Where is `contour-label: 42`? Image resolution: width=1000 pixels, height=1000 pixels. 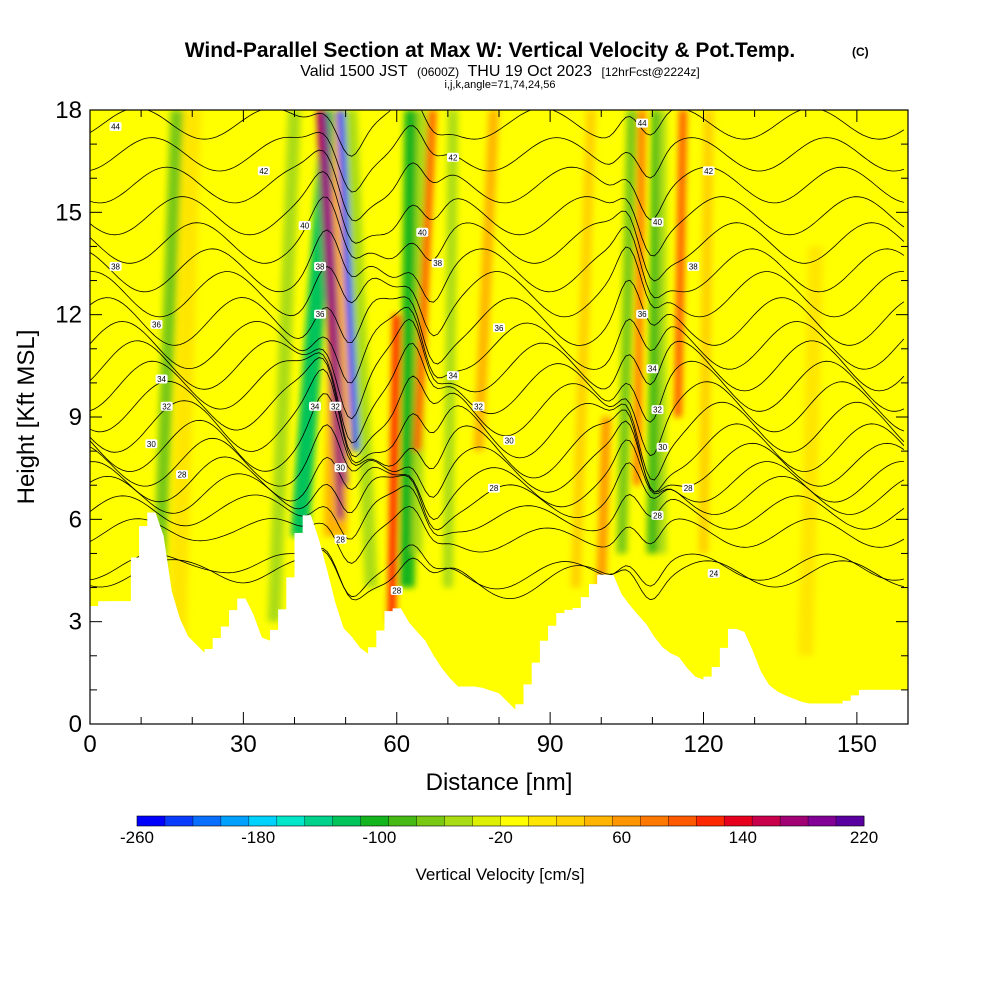
contour-label: 42 is located at coordinates (708, 171).